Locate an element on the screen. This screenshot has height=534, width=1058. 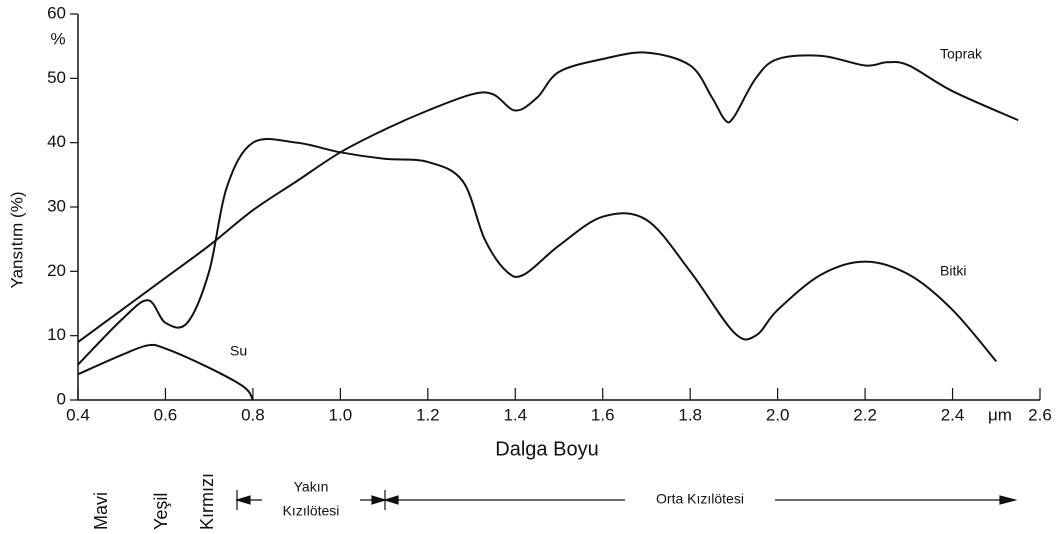
band-label: Kırmızı is located at coordinates (207, 501).